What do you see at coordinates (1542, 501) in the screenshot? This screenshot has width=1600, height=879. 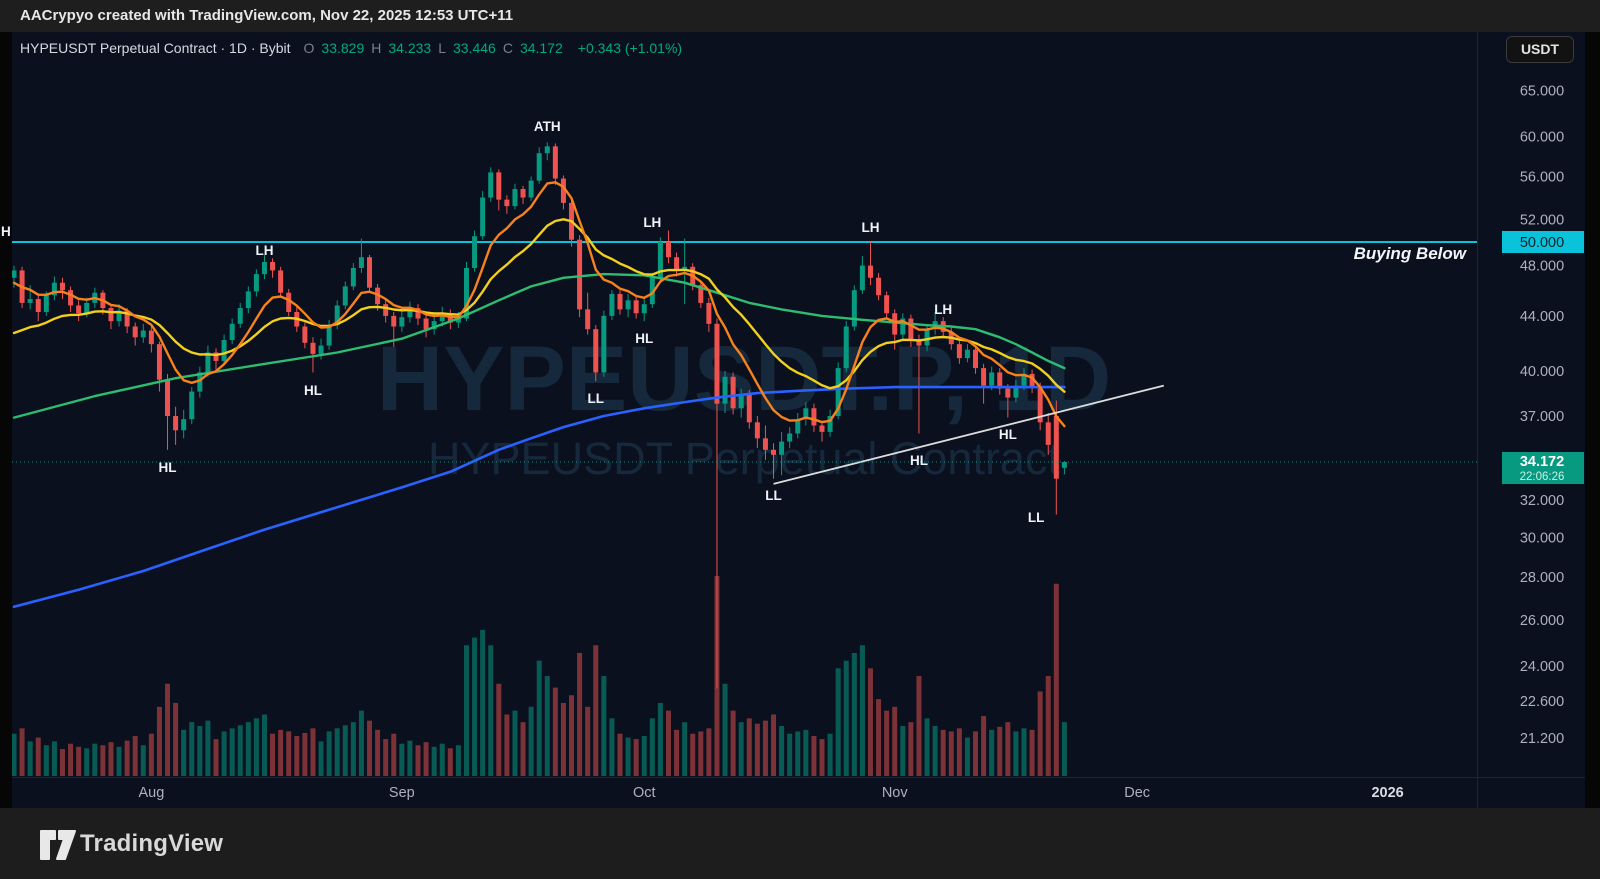 I see `price-tick: 32.000` at bounding box center [1542, 501].